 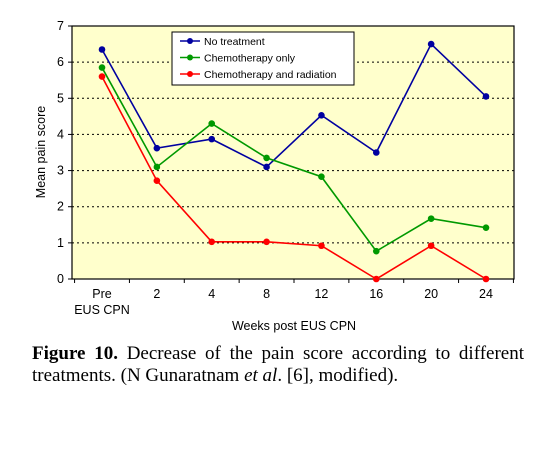 What do you see at coordinates (60, 171) in the screenshot?
I see `y-tick-label: 3` at bounding box center [60, 171].